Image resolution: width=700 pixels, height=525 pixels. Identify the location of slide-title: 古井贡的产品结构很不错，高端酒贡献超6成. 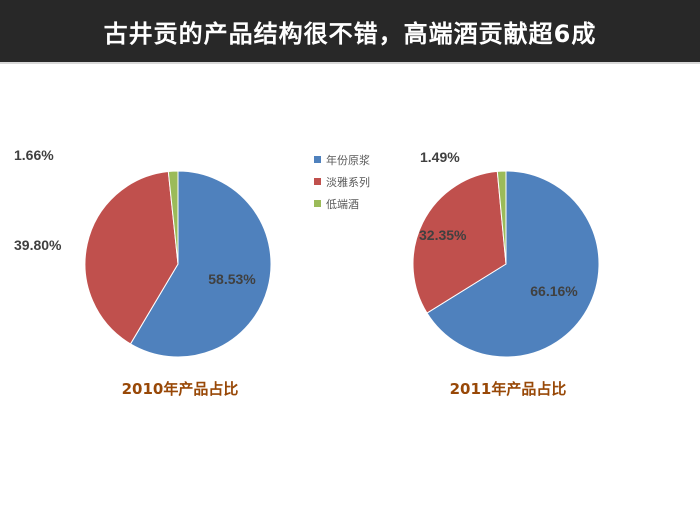
(350, 33).